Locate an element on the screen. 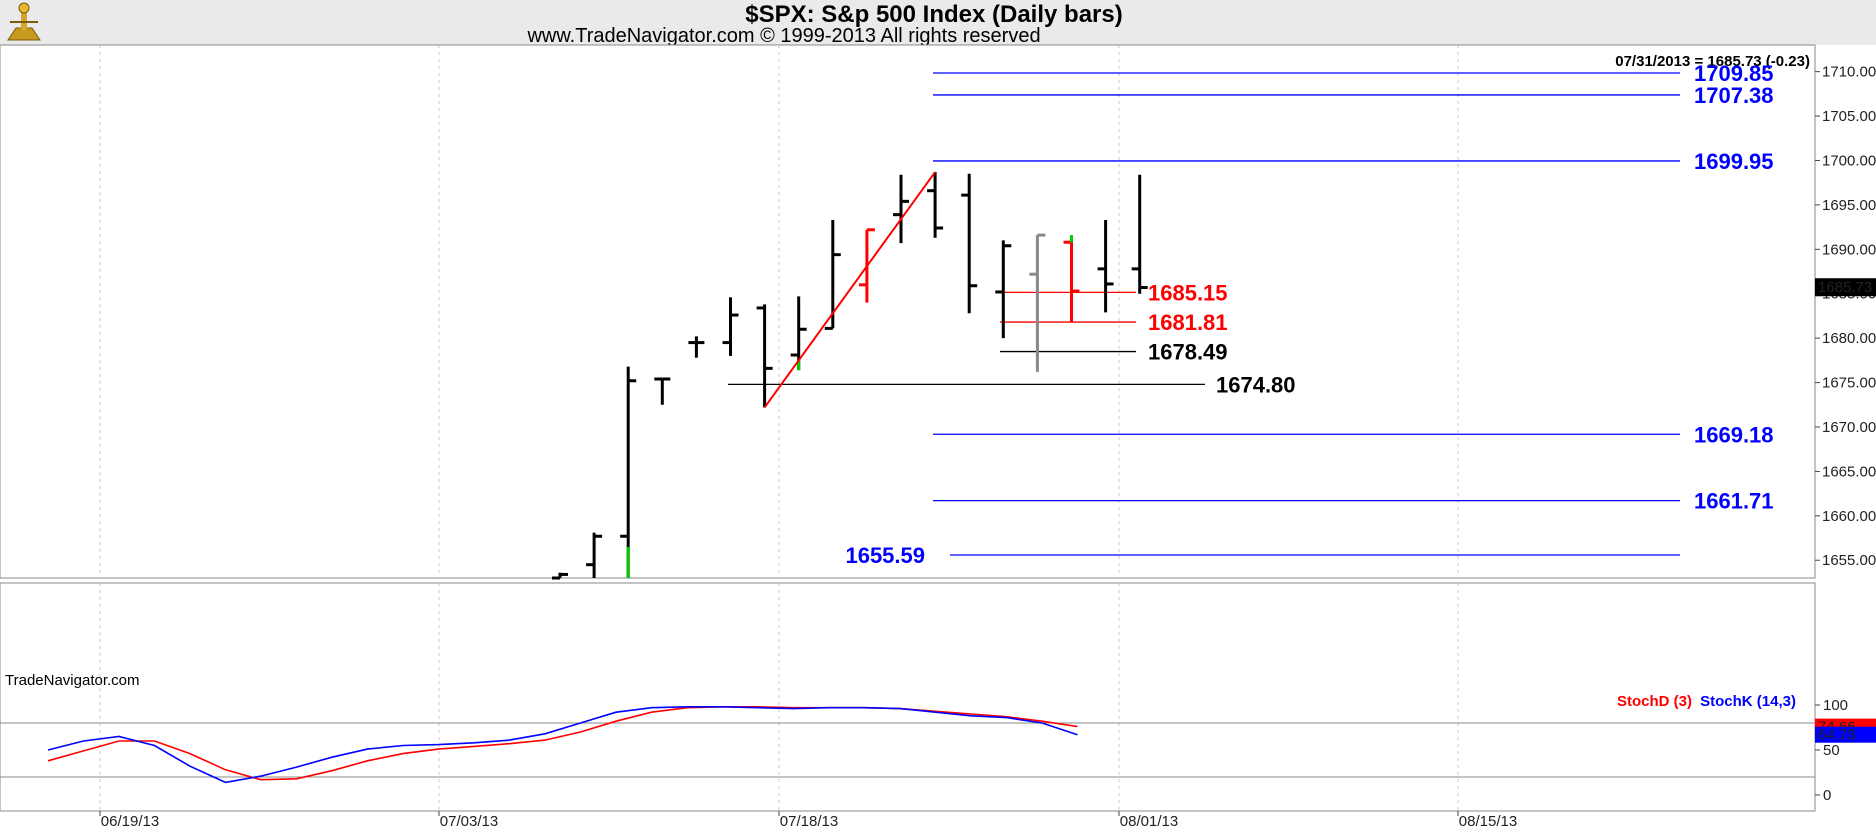 The height and width of the screenshot is (828, 1876). level-label: 1707.38 is located at coordinates (1734, 95).